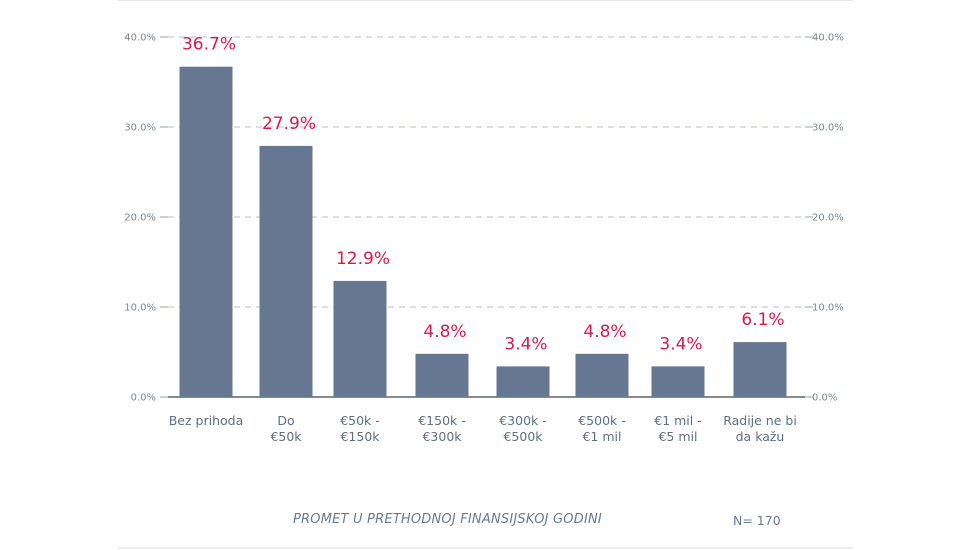 The image size is (970, 550). Describe the element at coordinates (762, 320) in the screenshot. I see `data-label: 6.1%` at that location.